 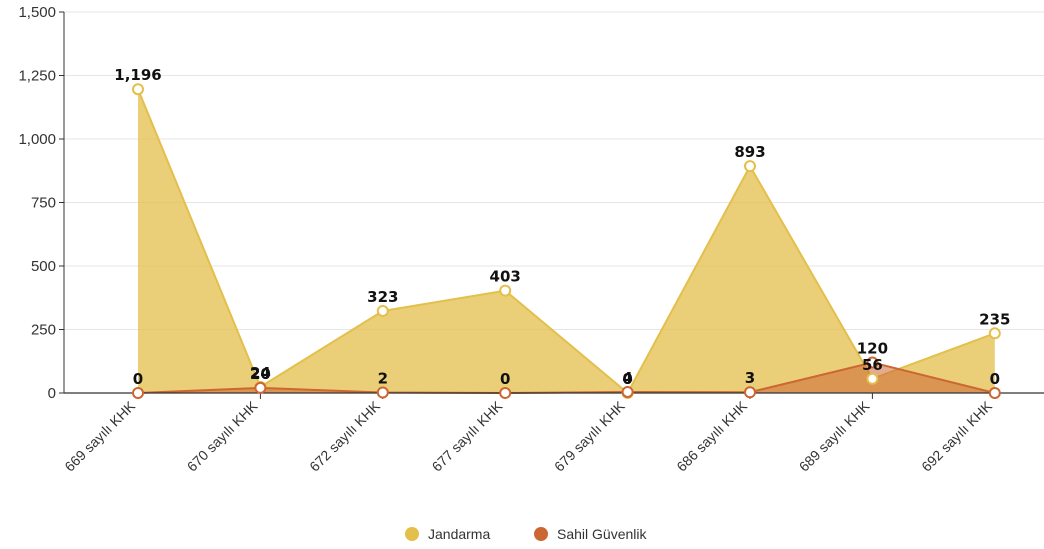 What do you see at coordinates (459, 534) in the screenshot?
I see `legend-label: Jandarma` at bounding box center [459, 534].